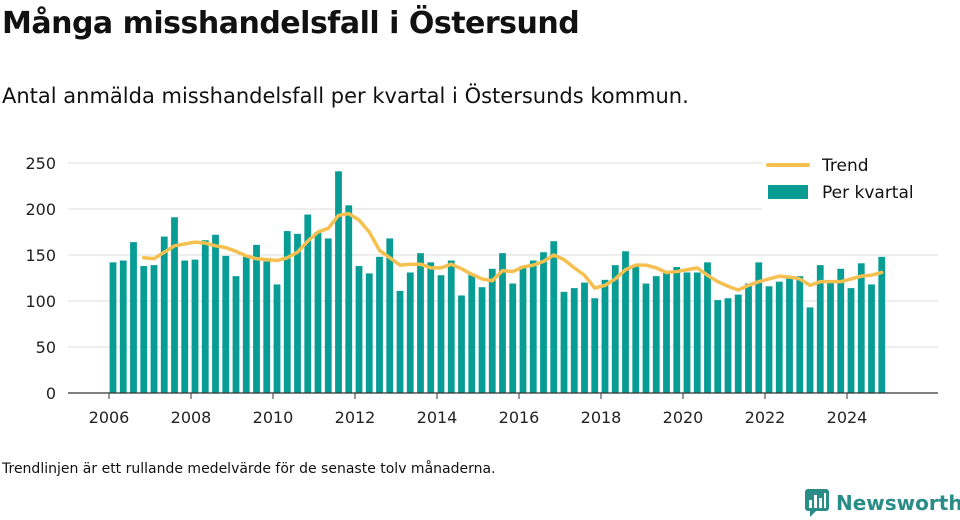  I want to click on legend-bar-label: Per kvartal, so click(868, 193).